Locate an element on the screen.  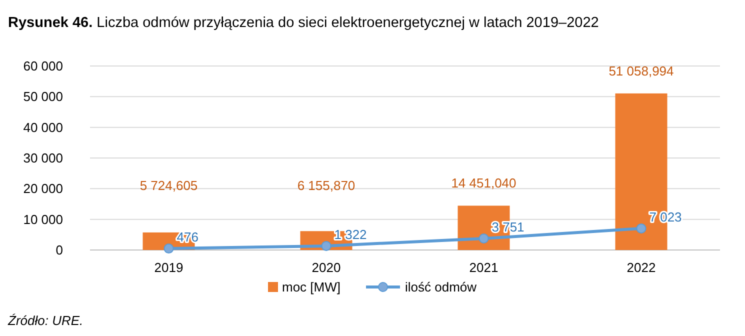
y-tick-label: 10 000 is located at coordinates (43, 219).